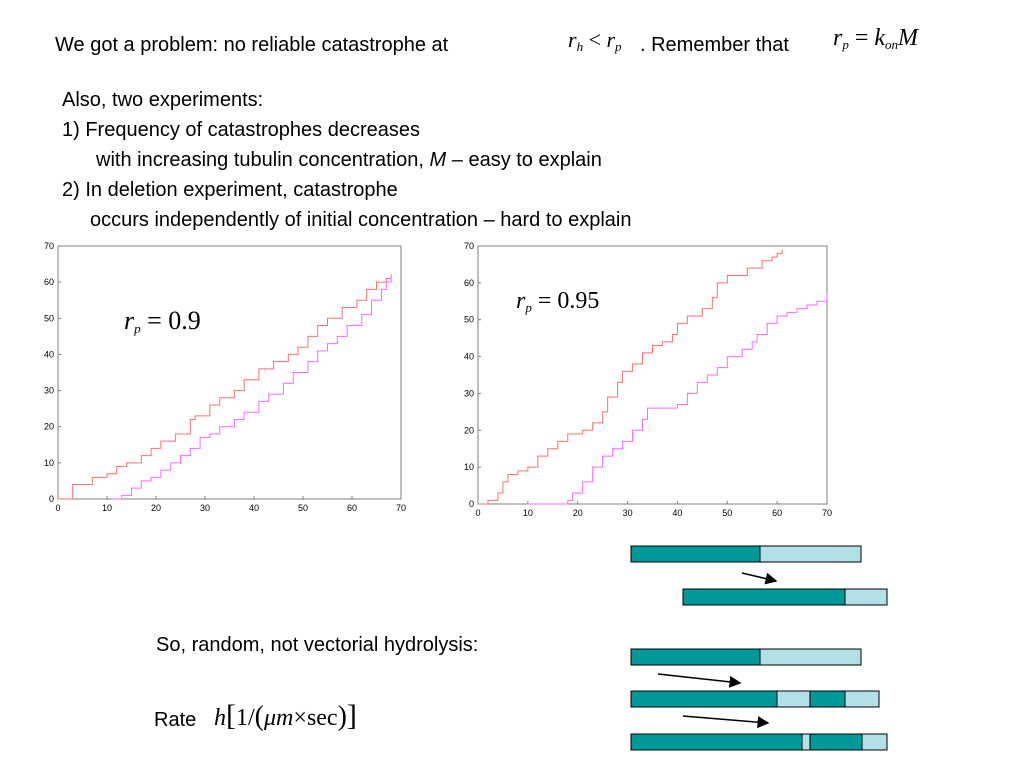 The width and height of the screenshot is (1024, 768). I want to click on rate-equation: rp = konM, so click(876, 38).